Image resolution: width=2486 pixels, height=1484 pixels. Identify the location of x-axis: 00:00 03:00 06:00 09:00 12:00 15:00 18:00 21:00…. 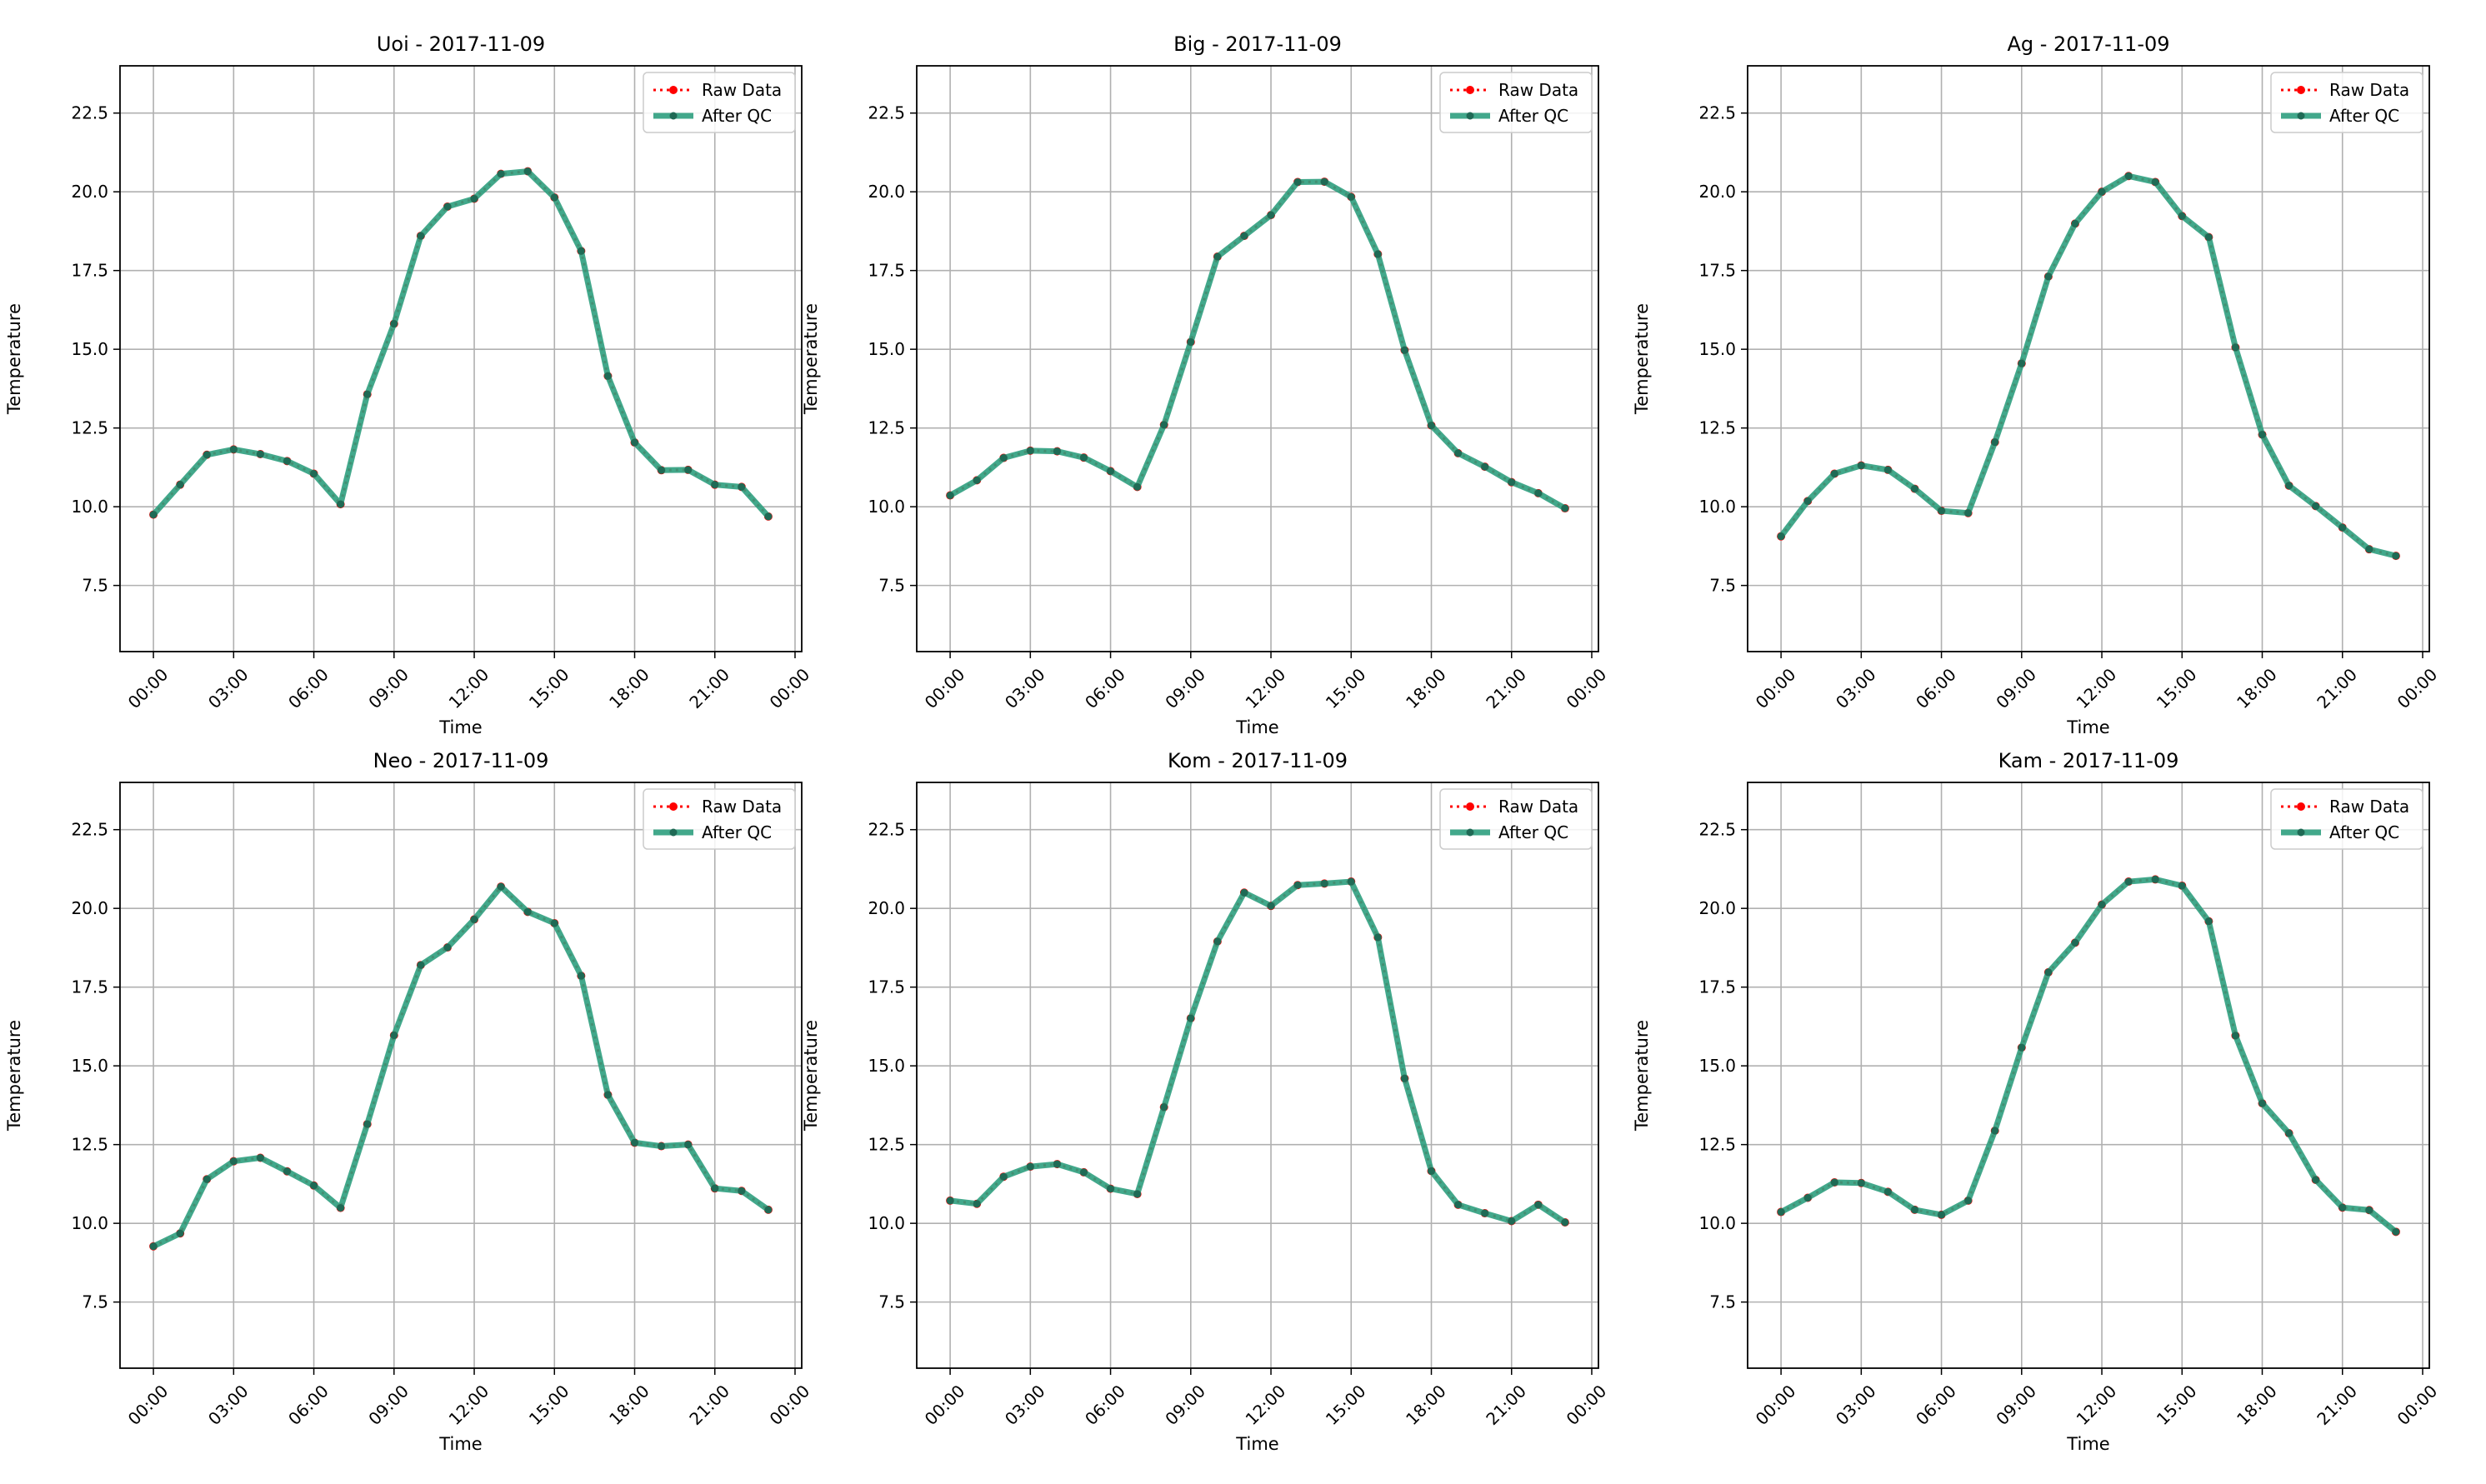
(2096, 1398).